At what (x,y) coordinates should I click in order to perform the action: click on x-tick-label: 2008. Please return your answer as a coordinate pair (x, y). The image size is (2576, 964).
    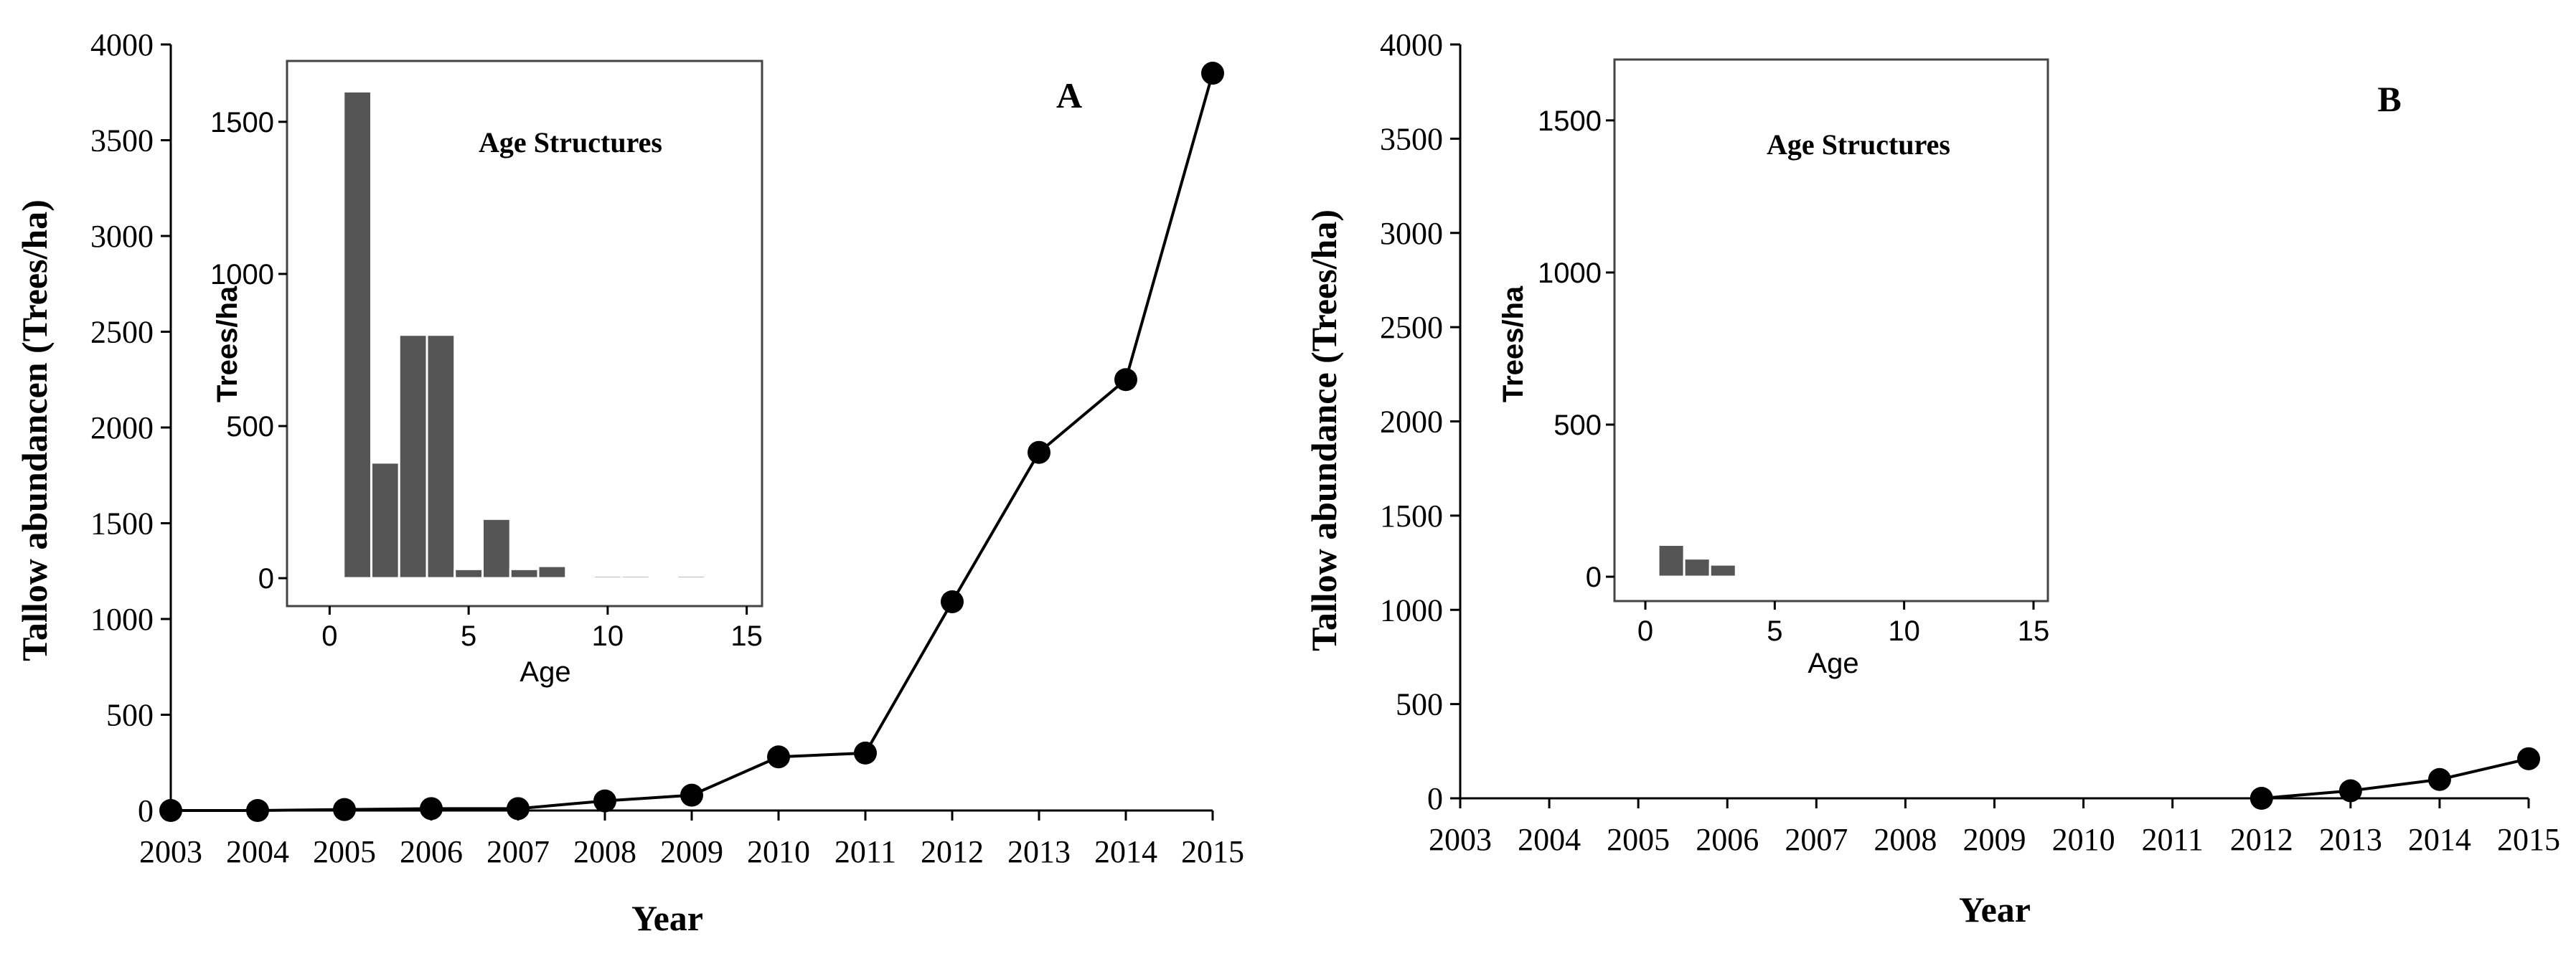
    Looking at the image, I should click on (604, 851).